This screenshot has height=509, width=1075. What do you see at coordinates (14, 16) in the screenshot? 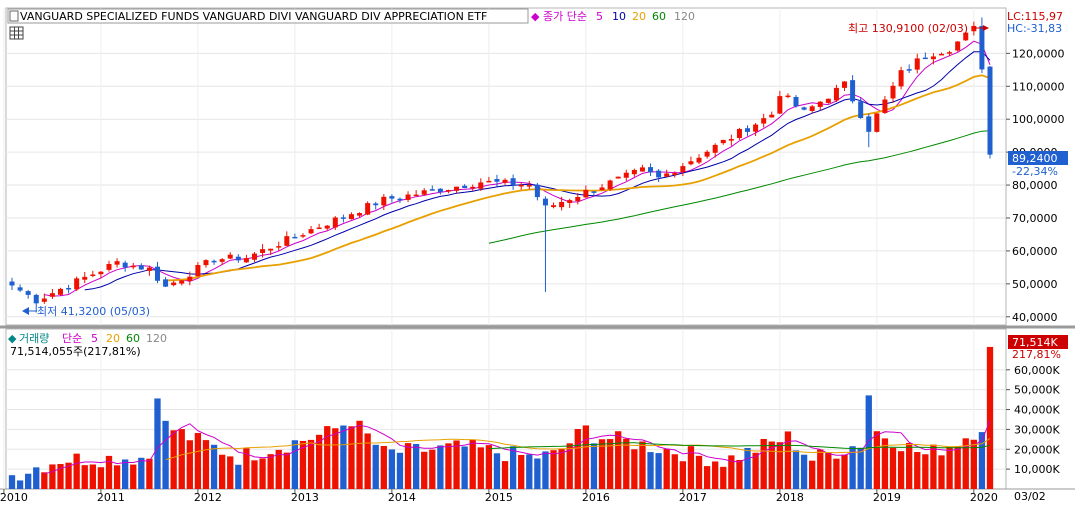
I see `title-box-corner` at bounding box center [14, 16].